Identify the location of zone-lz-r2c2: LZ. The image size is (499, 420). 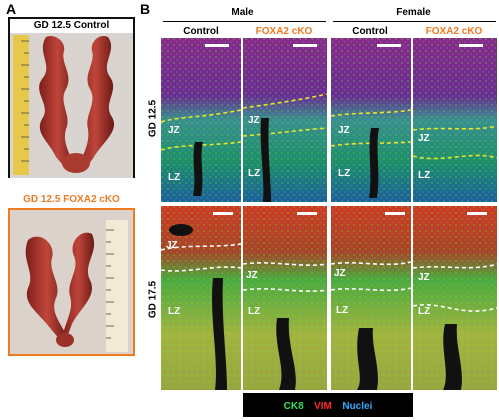
(254, 311).